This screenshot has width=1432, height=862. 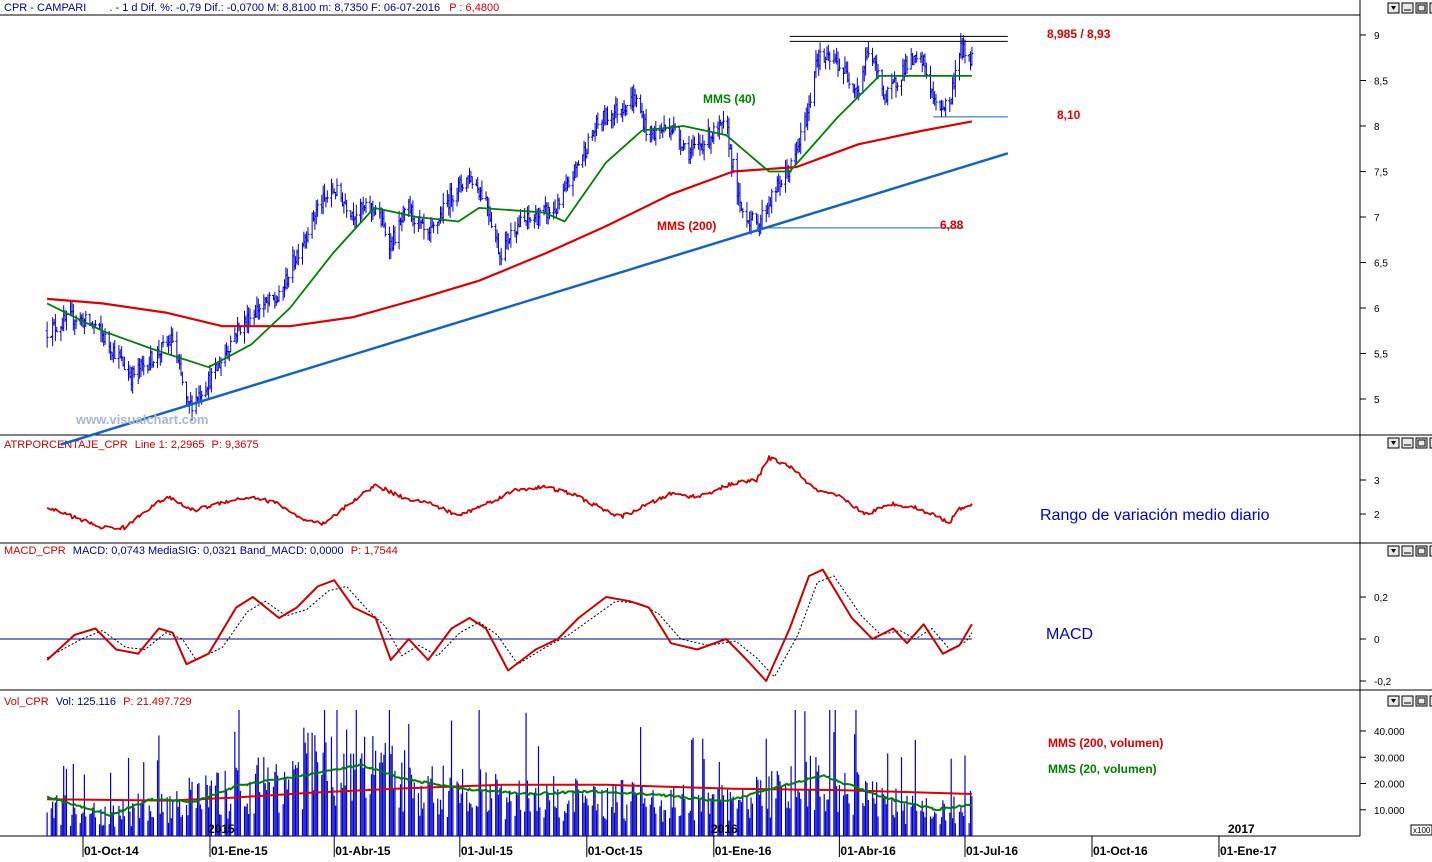 What do you see at coordinates (509, 493) in the screenshot?
I see `atr-line` at bounding box center [509, 493].